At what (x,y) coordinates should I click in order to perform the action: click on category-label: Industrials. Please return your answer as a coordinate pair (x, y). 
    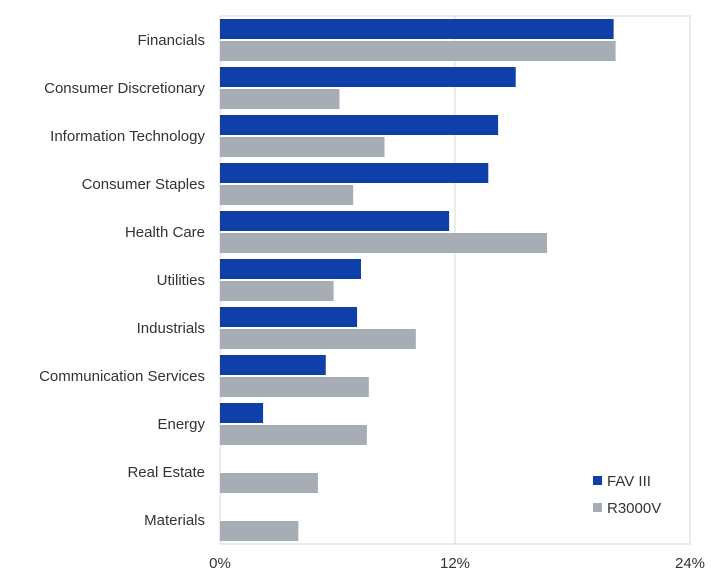
    Looking at the image, I should click on (171, 328).